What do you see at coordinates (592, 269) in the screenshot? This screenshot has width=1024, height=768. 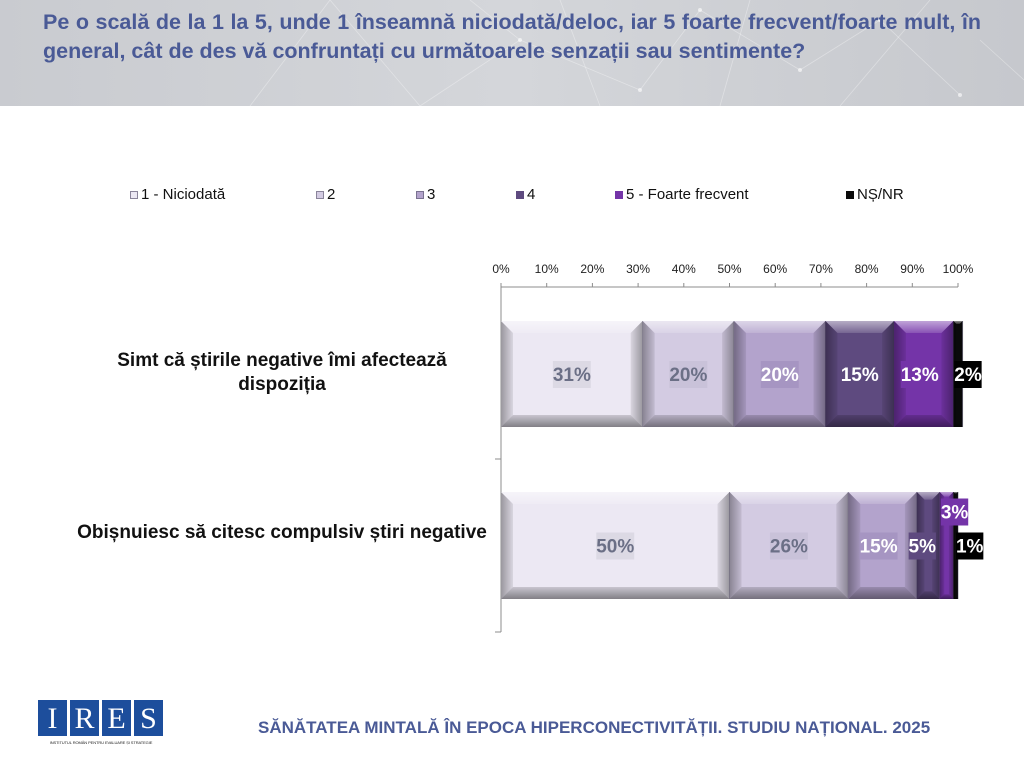 I see `x-tick-label: 20%` at bounding box center [592, 269].